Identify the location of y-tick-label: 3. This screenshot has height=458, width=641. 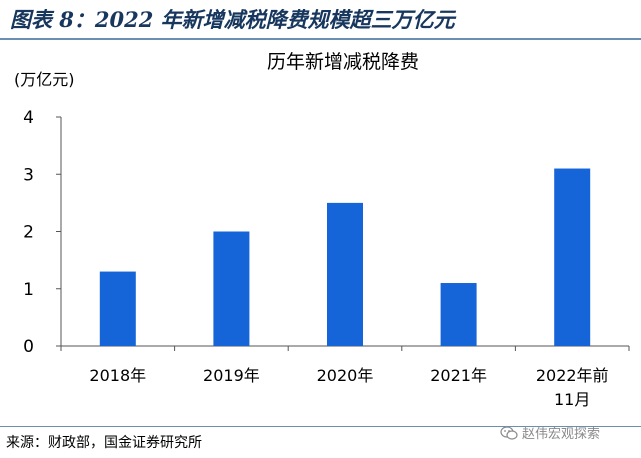
(28, 175).